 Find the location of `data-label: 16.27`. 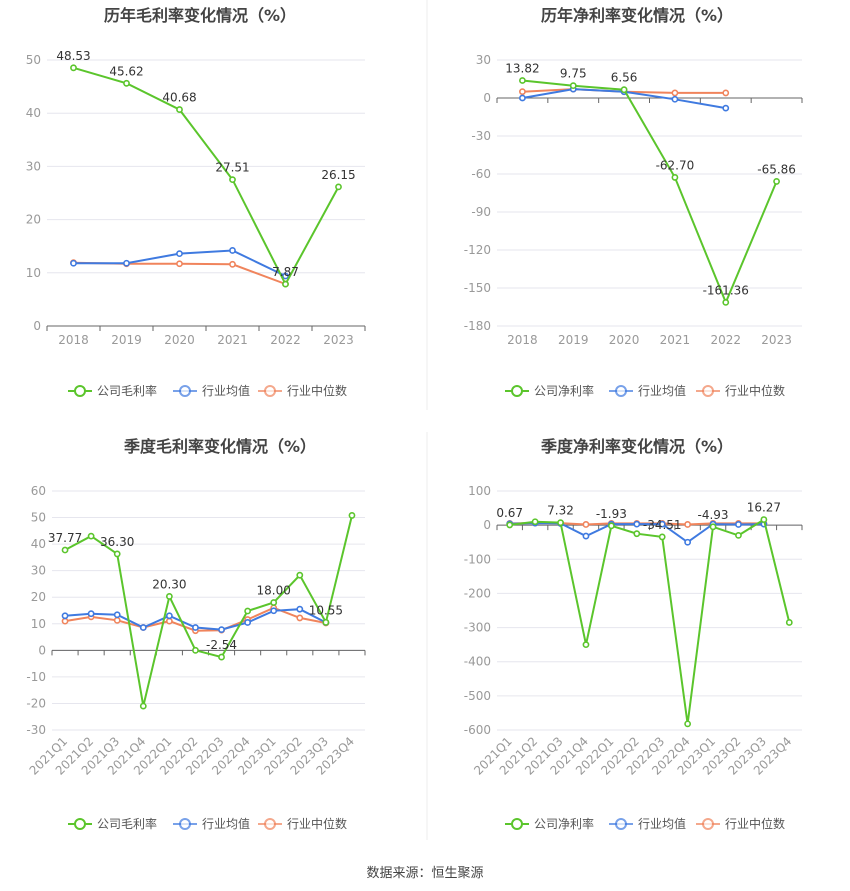

data-label: 16.27 is located at coordinates (764, 508).